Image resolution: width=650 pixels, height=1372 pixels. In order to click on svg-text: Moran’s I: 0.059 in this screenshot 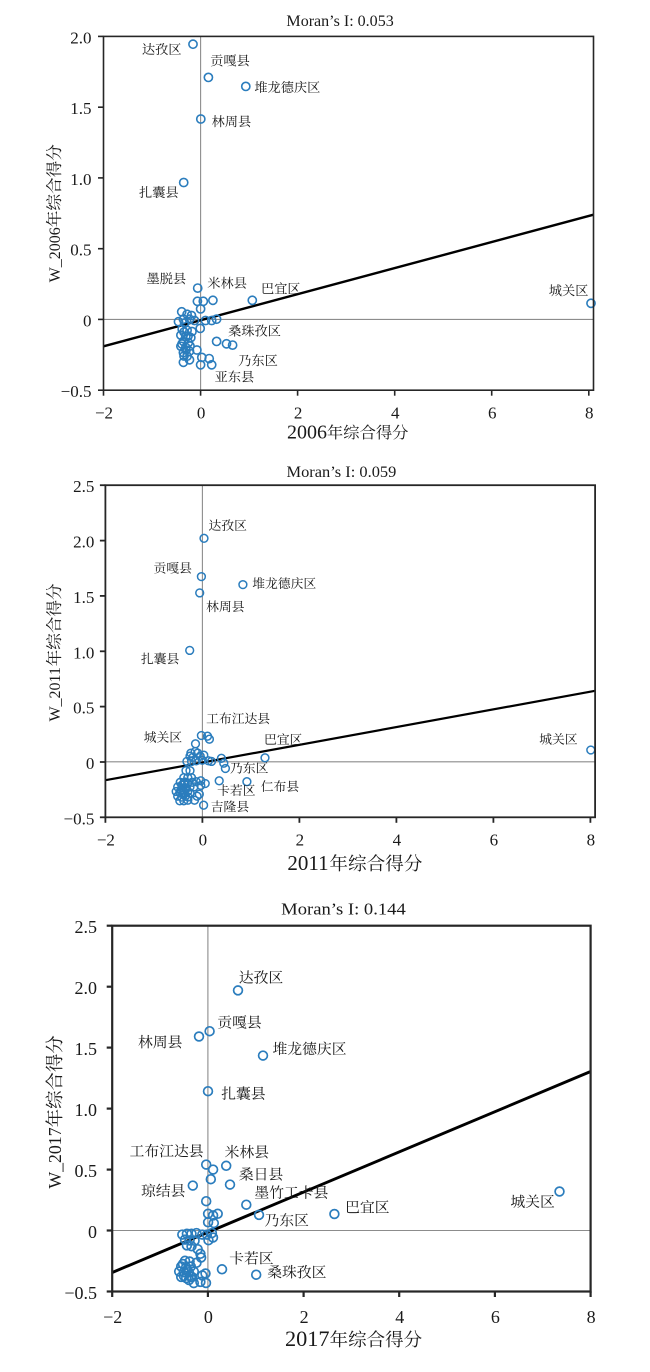, I will do `click(342, 472)`.